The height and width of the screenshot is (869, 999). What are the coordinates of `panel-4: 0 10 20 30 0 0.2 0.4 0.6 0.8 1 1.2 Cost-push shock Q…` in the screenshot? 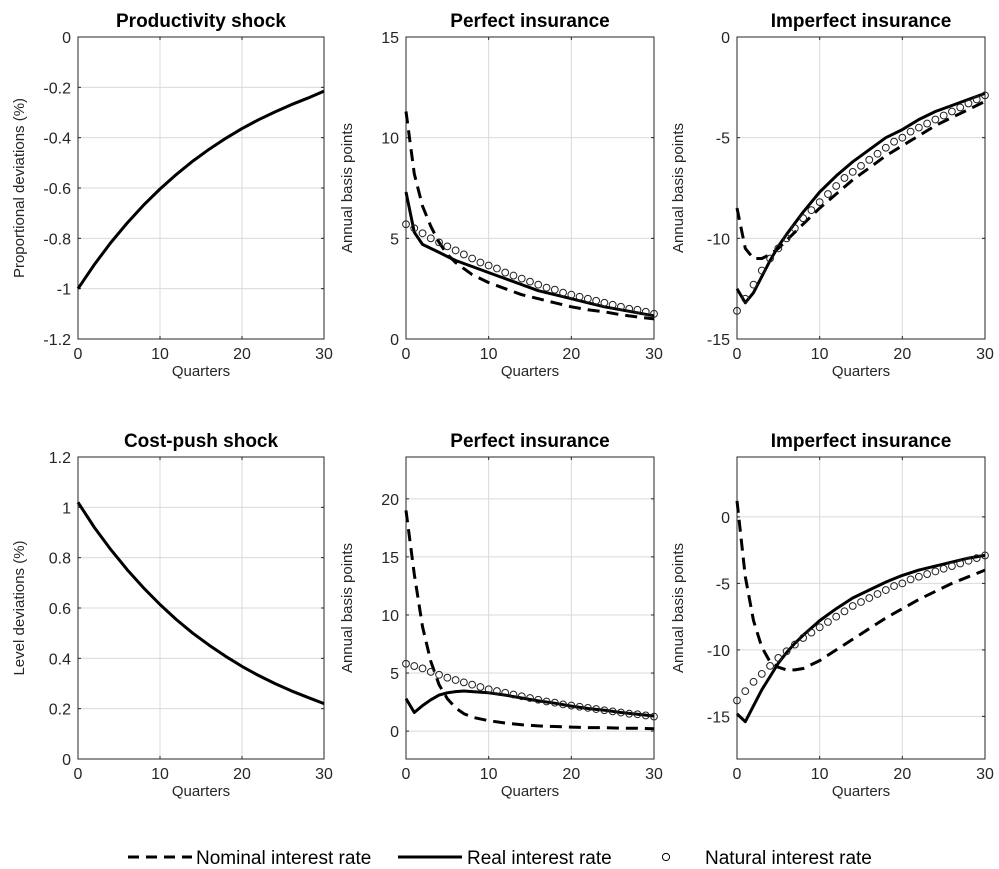 It's located at (172, 615).